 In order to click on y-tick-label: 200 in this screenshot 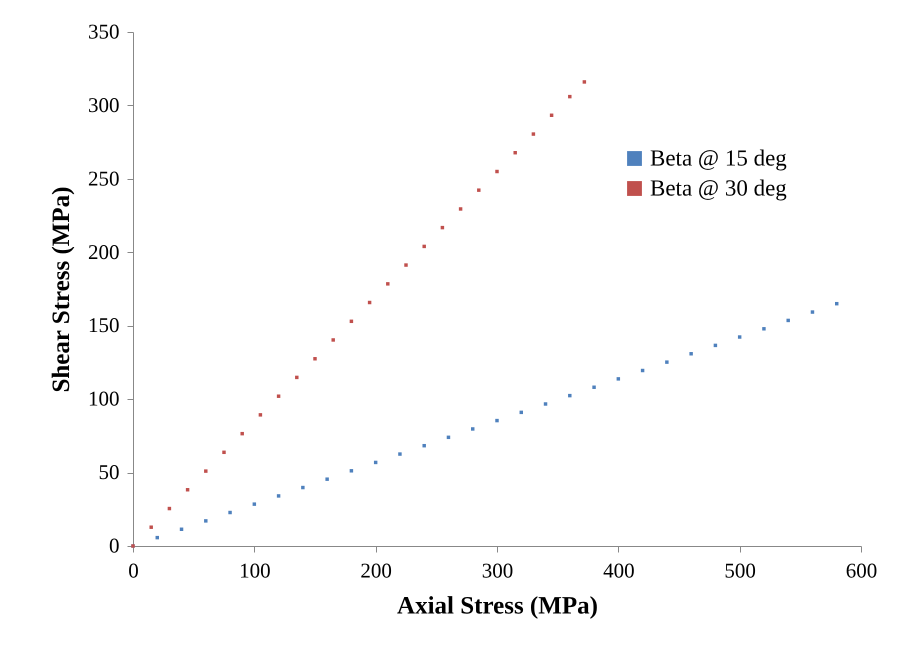, I will do `click(104, 252)`.